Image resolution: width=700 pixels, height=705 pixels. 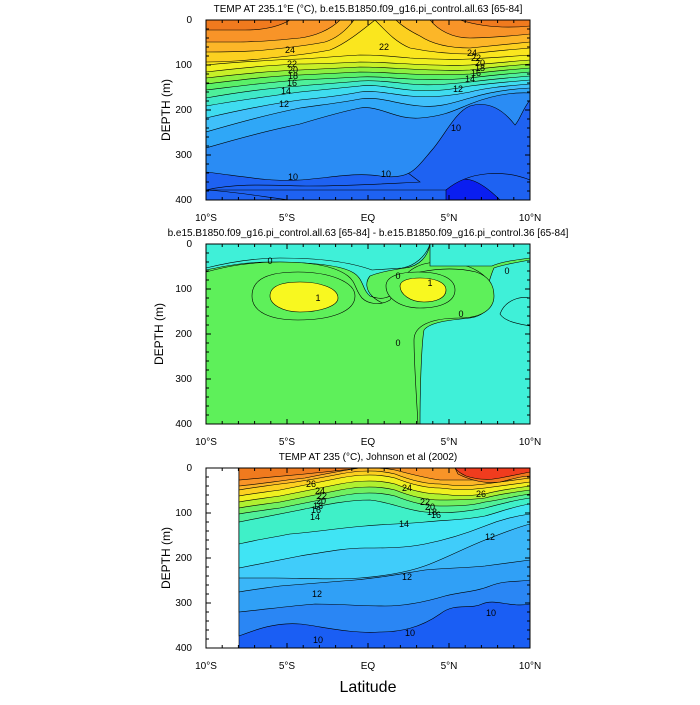 What do you see at coordinates (183, 603) in the screenshot?
I see `panel-3-y-tick-label: 300` at bounding box center [183, 603].